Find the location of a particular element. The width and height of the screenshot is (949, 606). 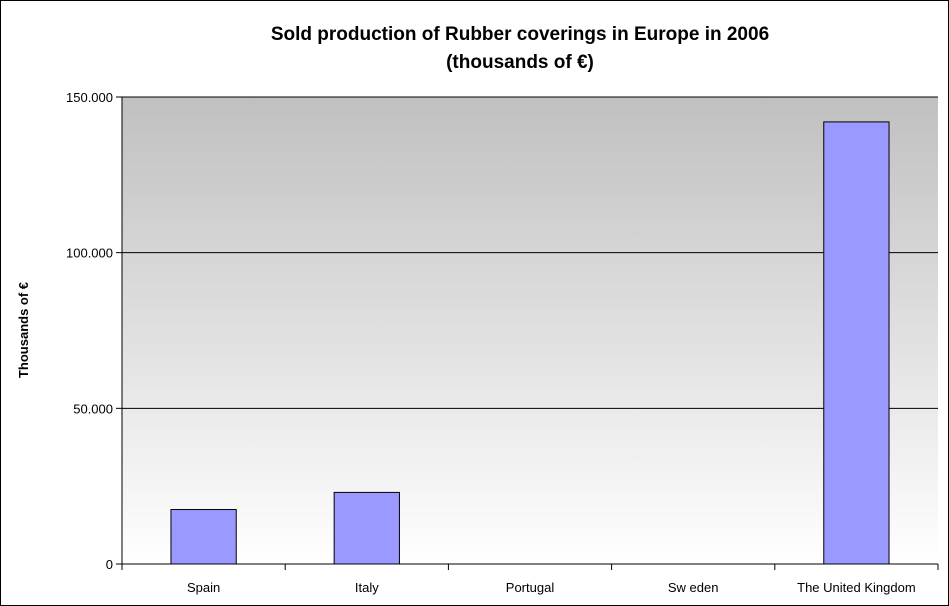

x-tick-label: Spain is located at coordinates (203, 587).